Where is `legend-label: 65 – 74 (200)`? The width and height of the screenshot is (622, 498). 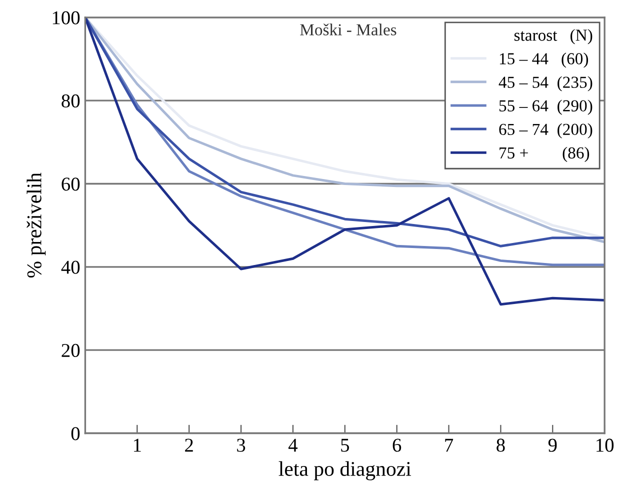 legend-label: 65 – 74 (200) is located at coordinates (545, 130).